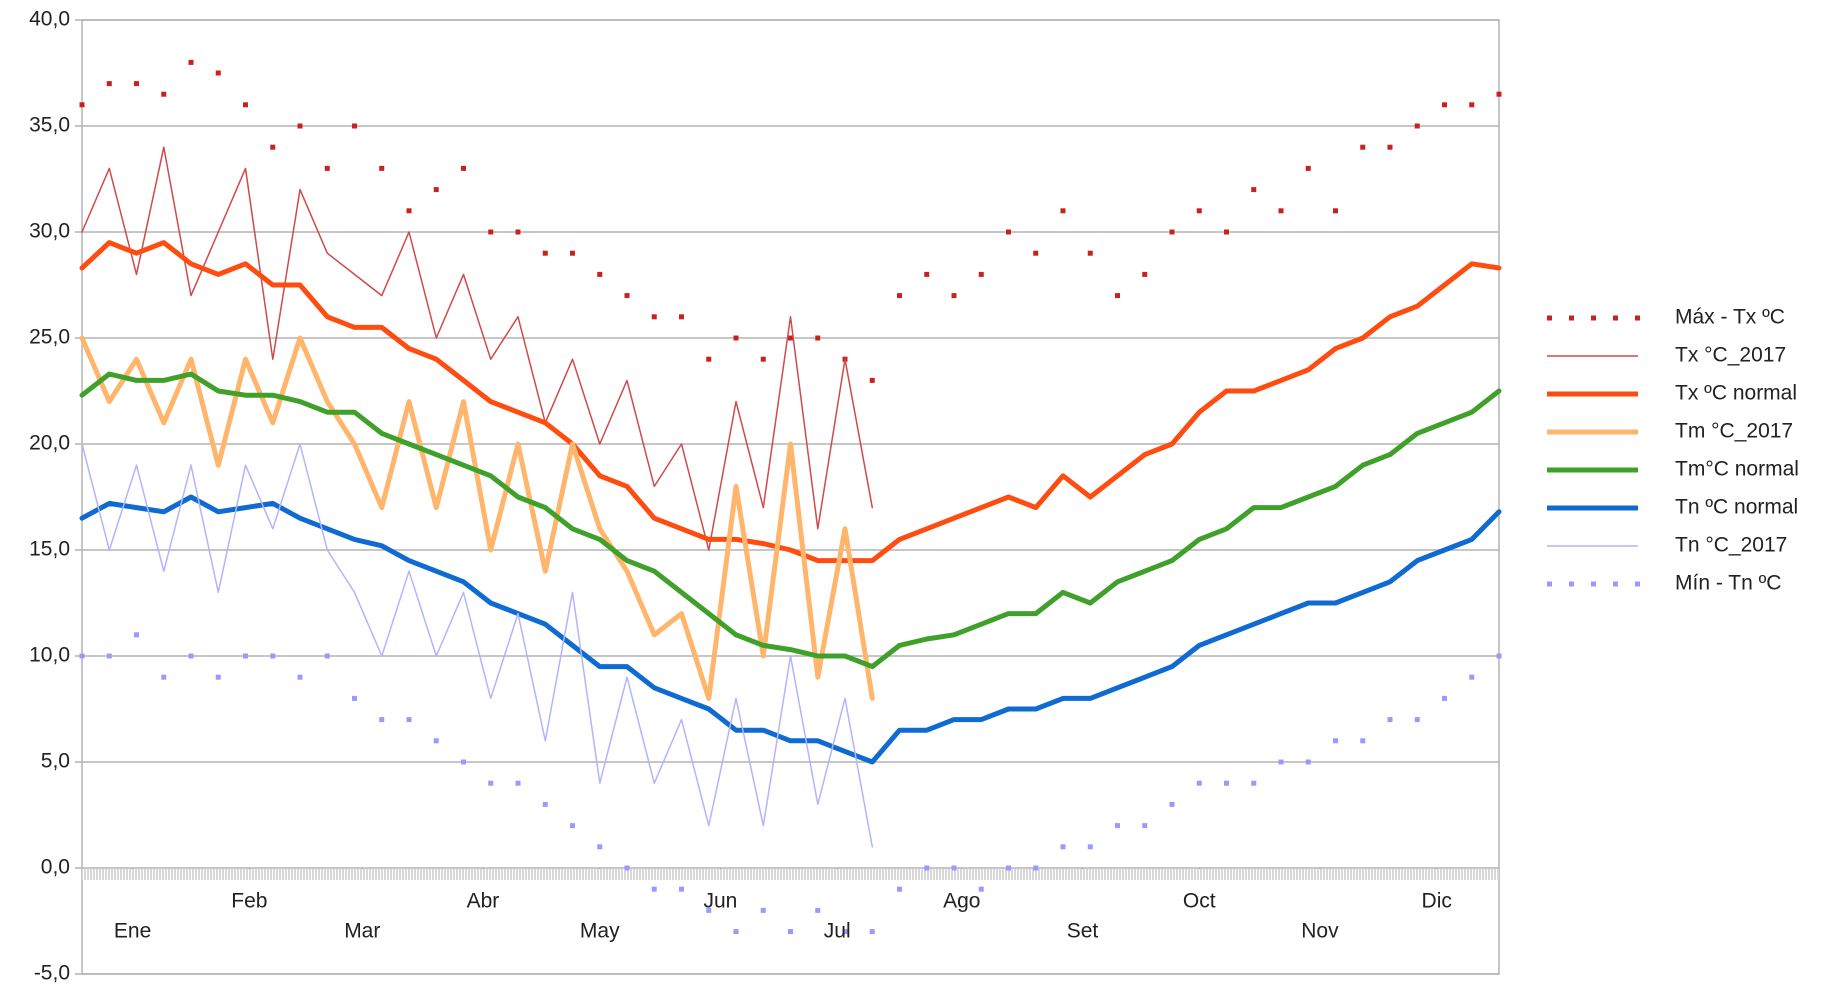  I want to click on y-tick-label: 10,0, so click(49, 655).